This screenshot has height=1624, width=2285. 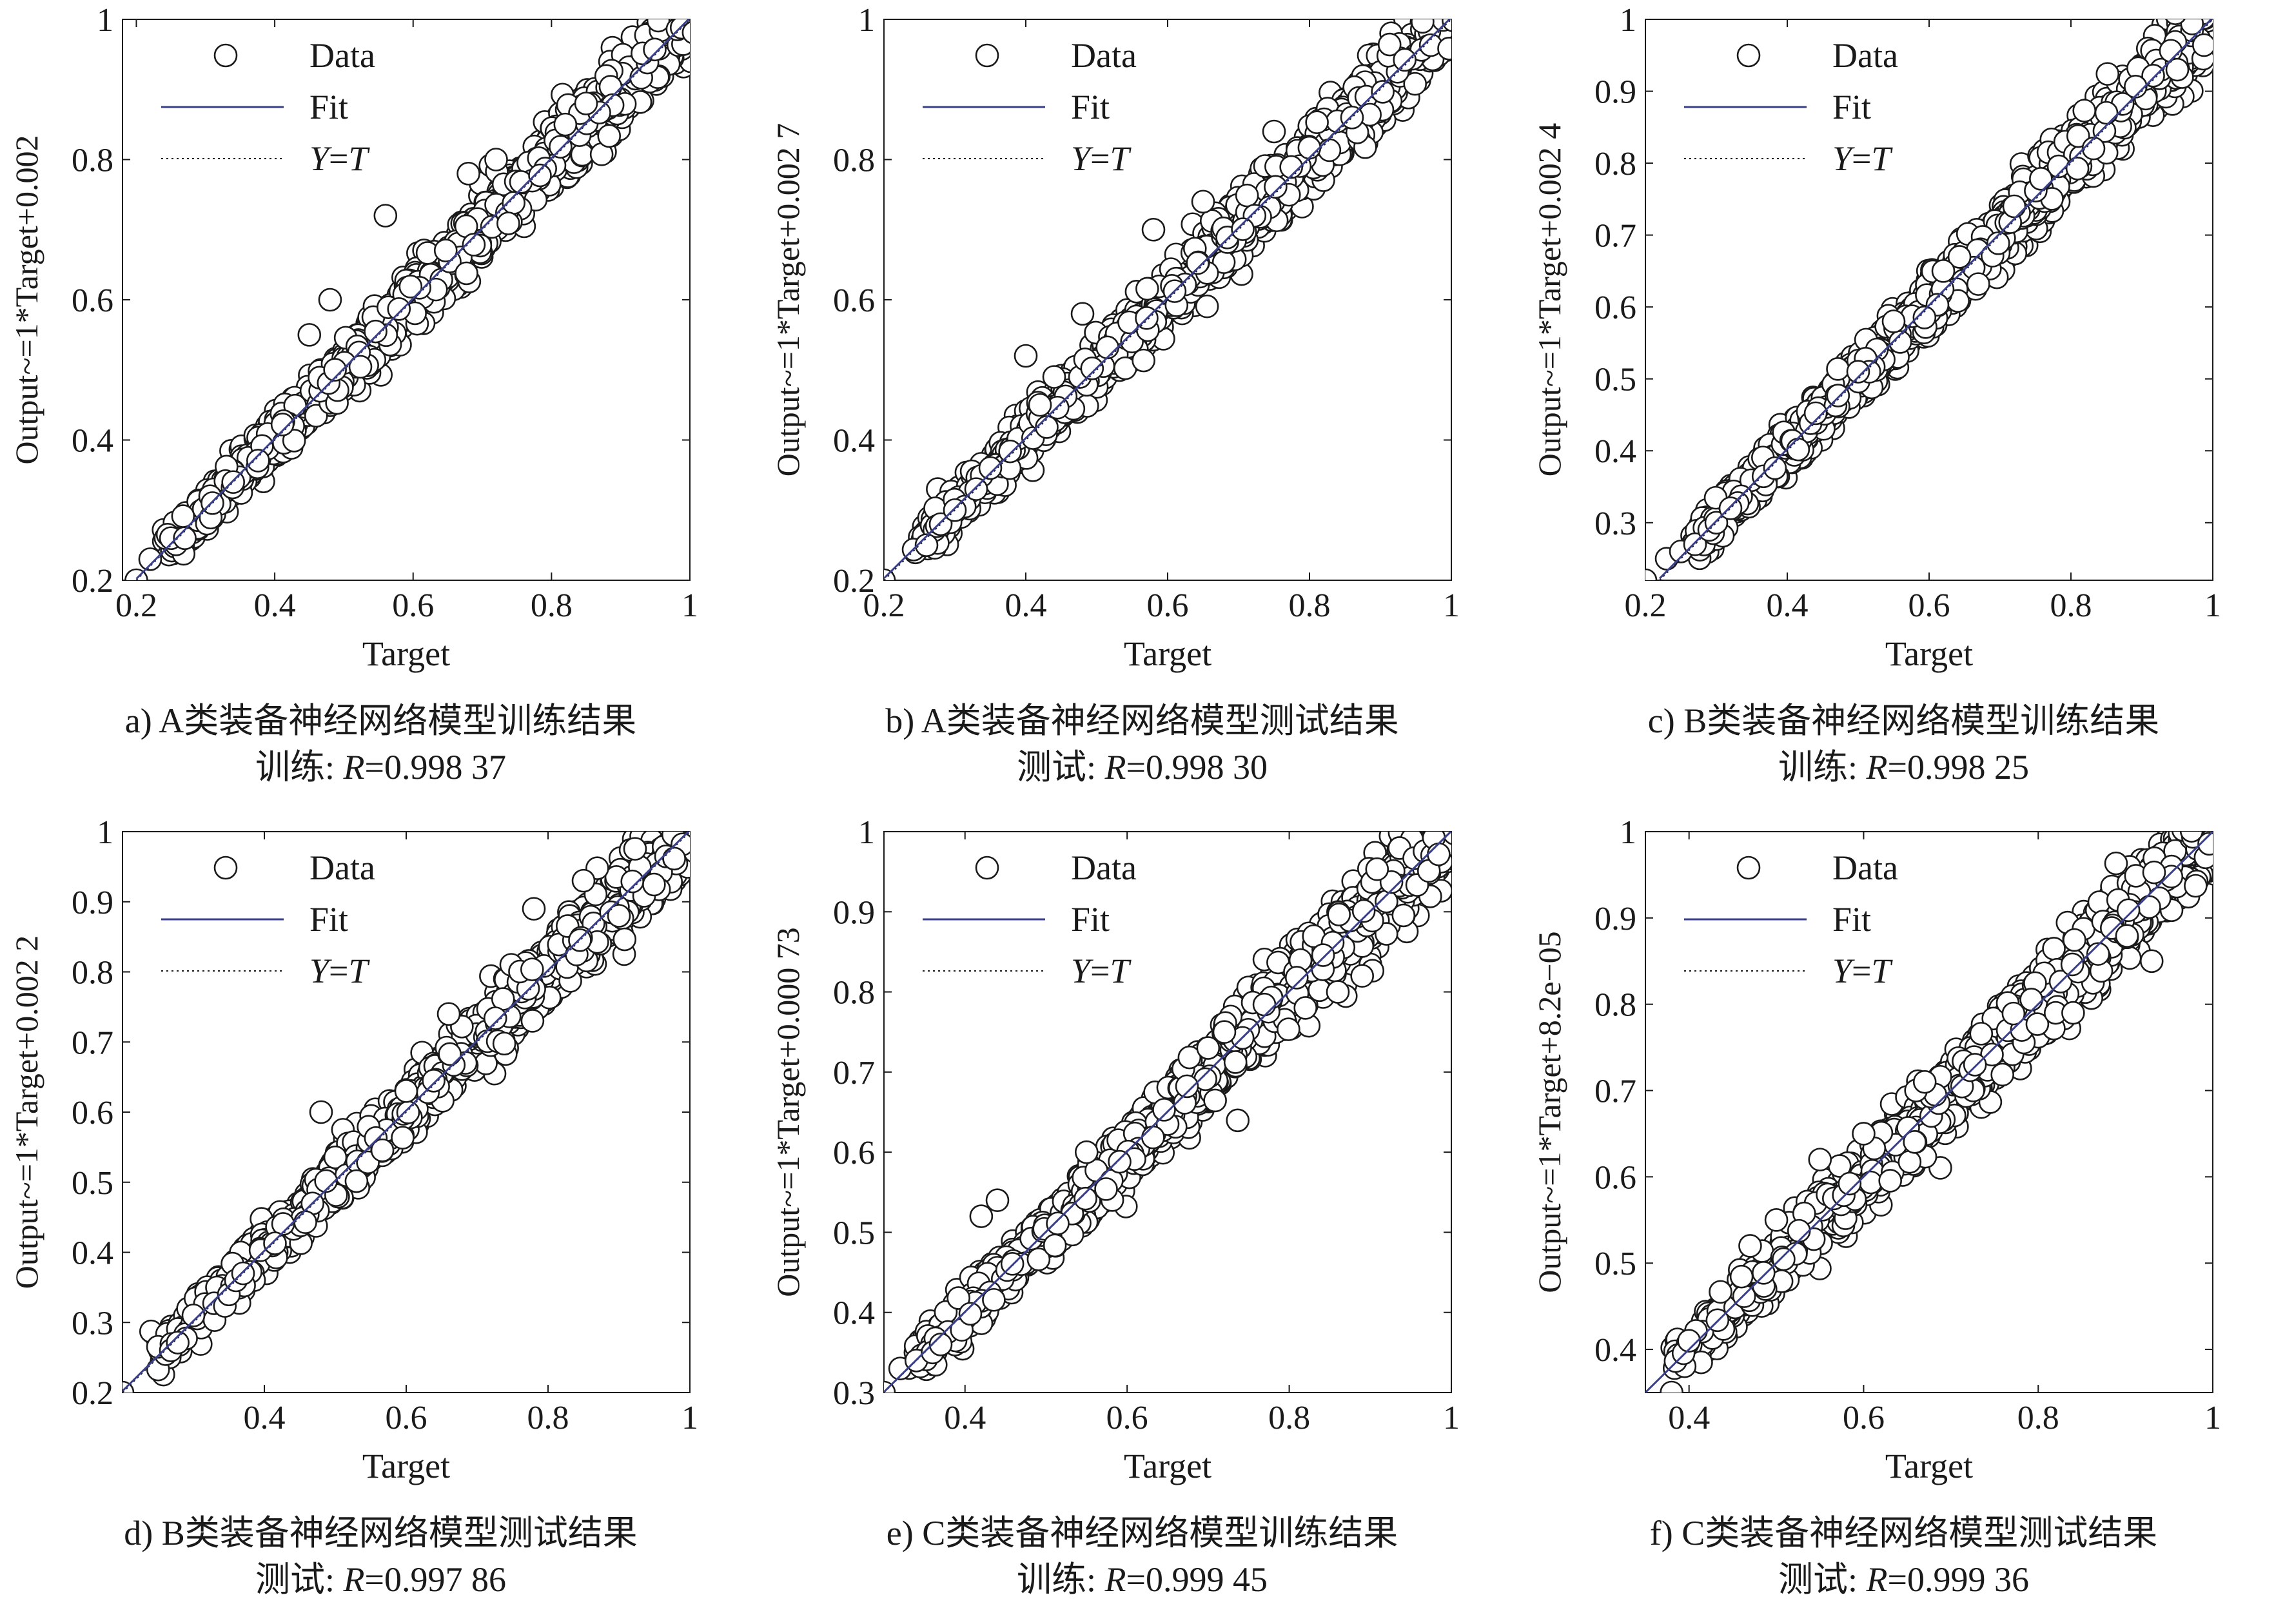 I want to click on x-tick-label: 0.4, so click(x=265, y=1418).